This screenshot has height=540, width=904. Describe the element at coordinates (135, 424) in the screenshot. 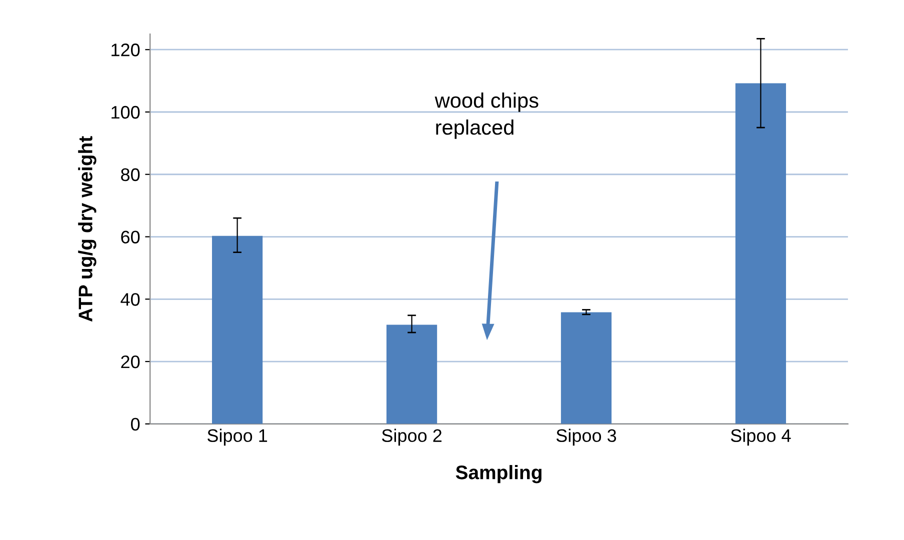

I see `y-tick-label: 0` at that location.